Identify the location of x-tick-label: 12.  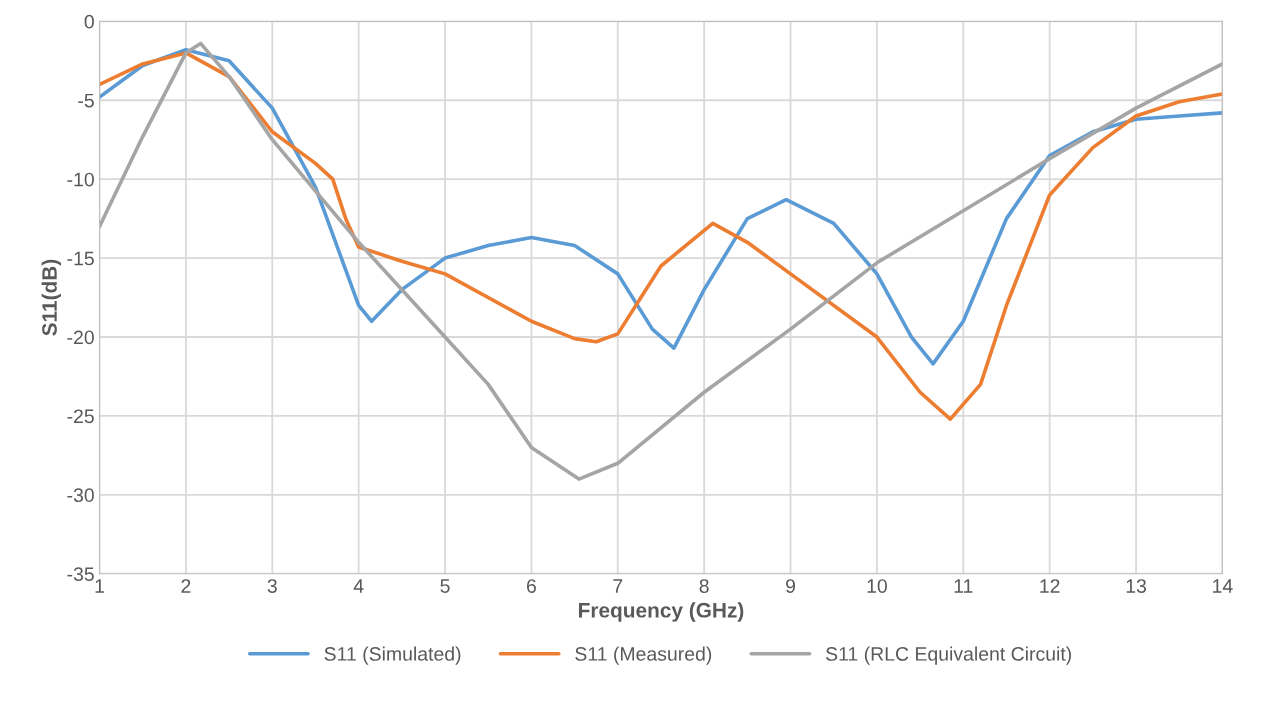
(1050, 586).